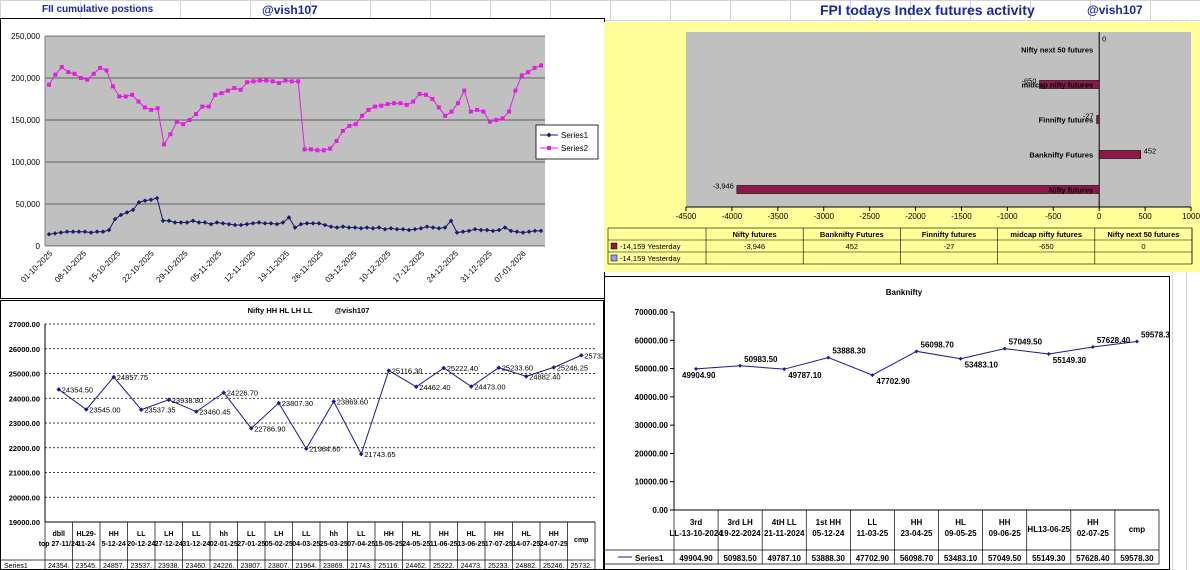  Describe the element at coordinates (25, 120) in the screenshot. I see `y-tick-label: 150,000` at that location.